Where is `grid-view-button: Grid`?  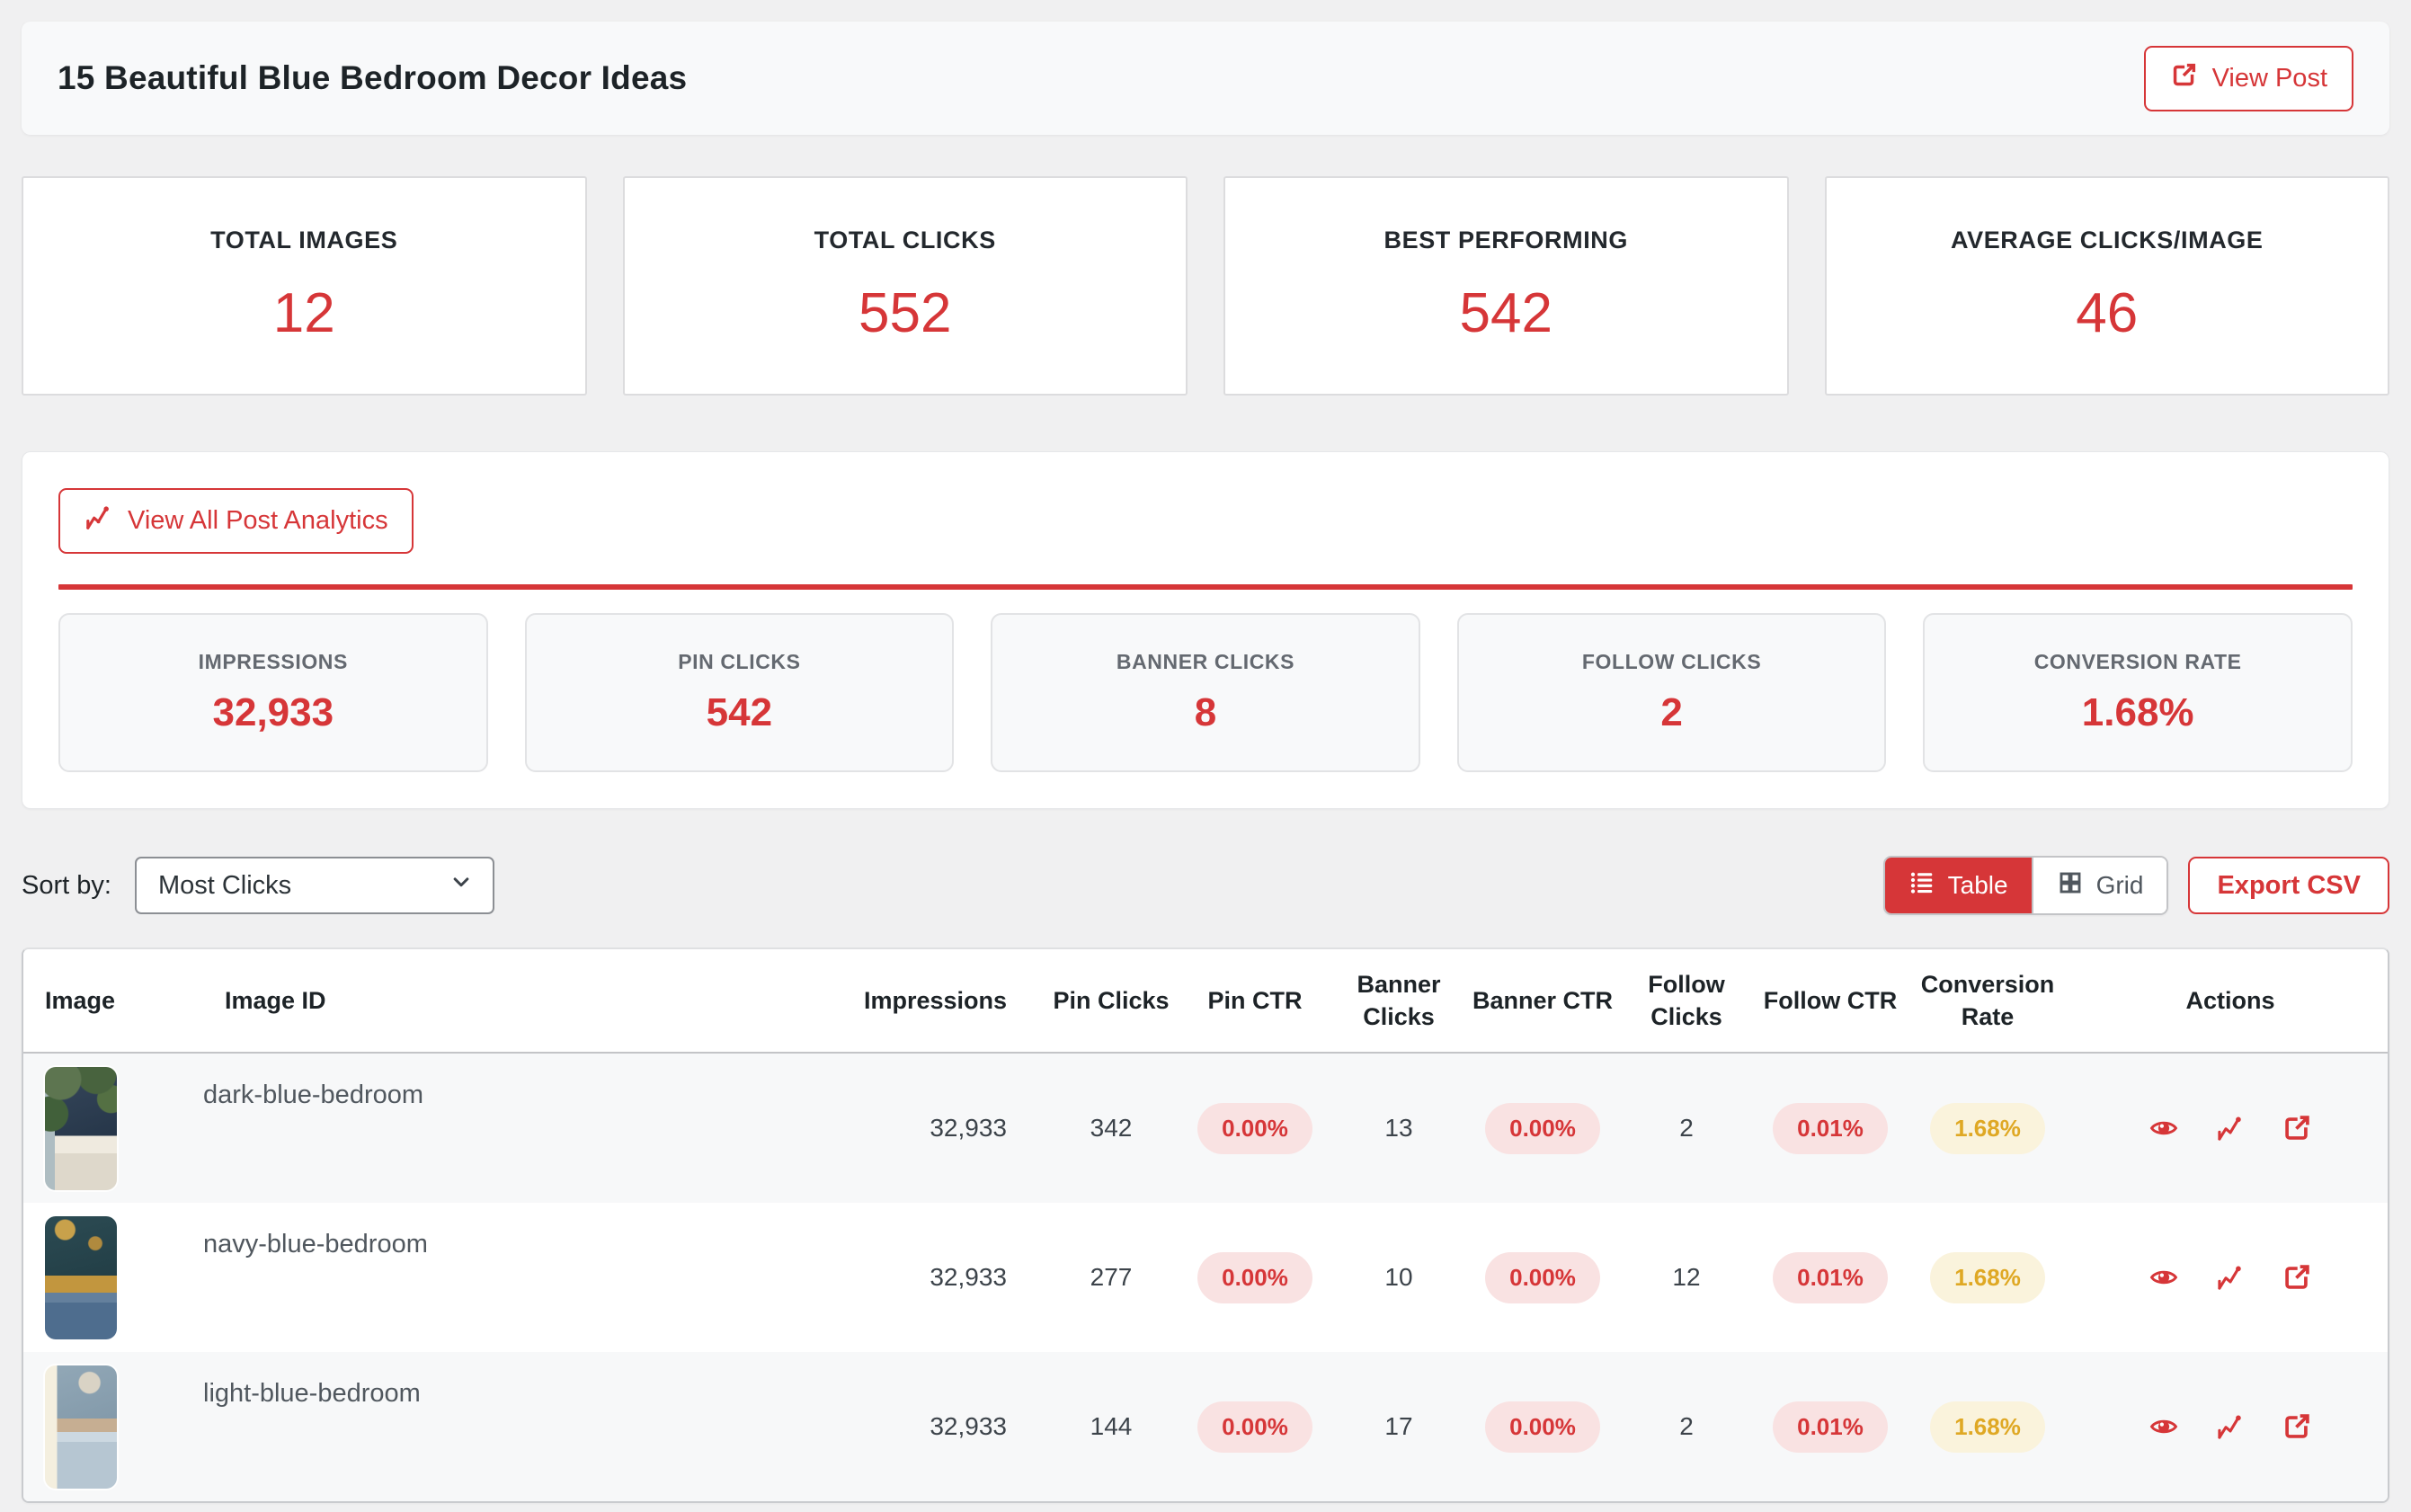
grid-view-button: Grid is located at coordinates (2099, 885).